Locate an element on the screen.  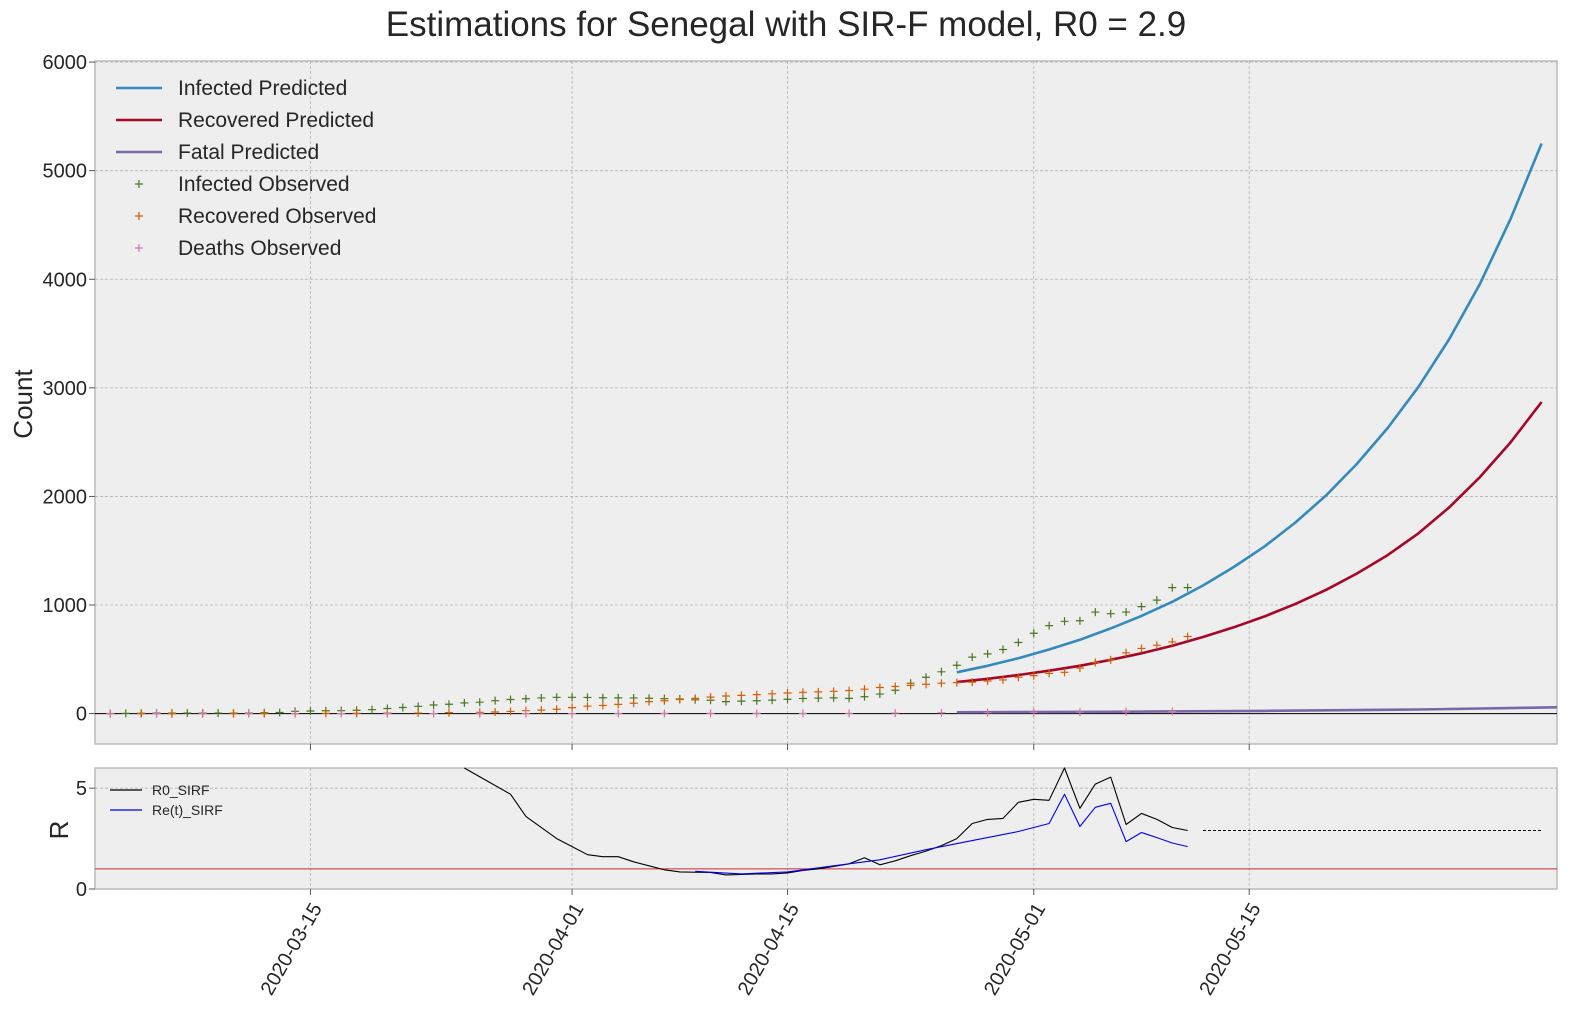
fatal-predicted-line is located at coordinates (1257, 710).